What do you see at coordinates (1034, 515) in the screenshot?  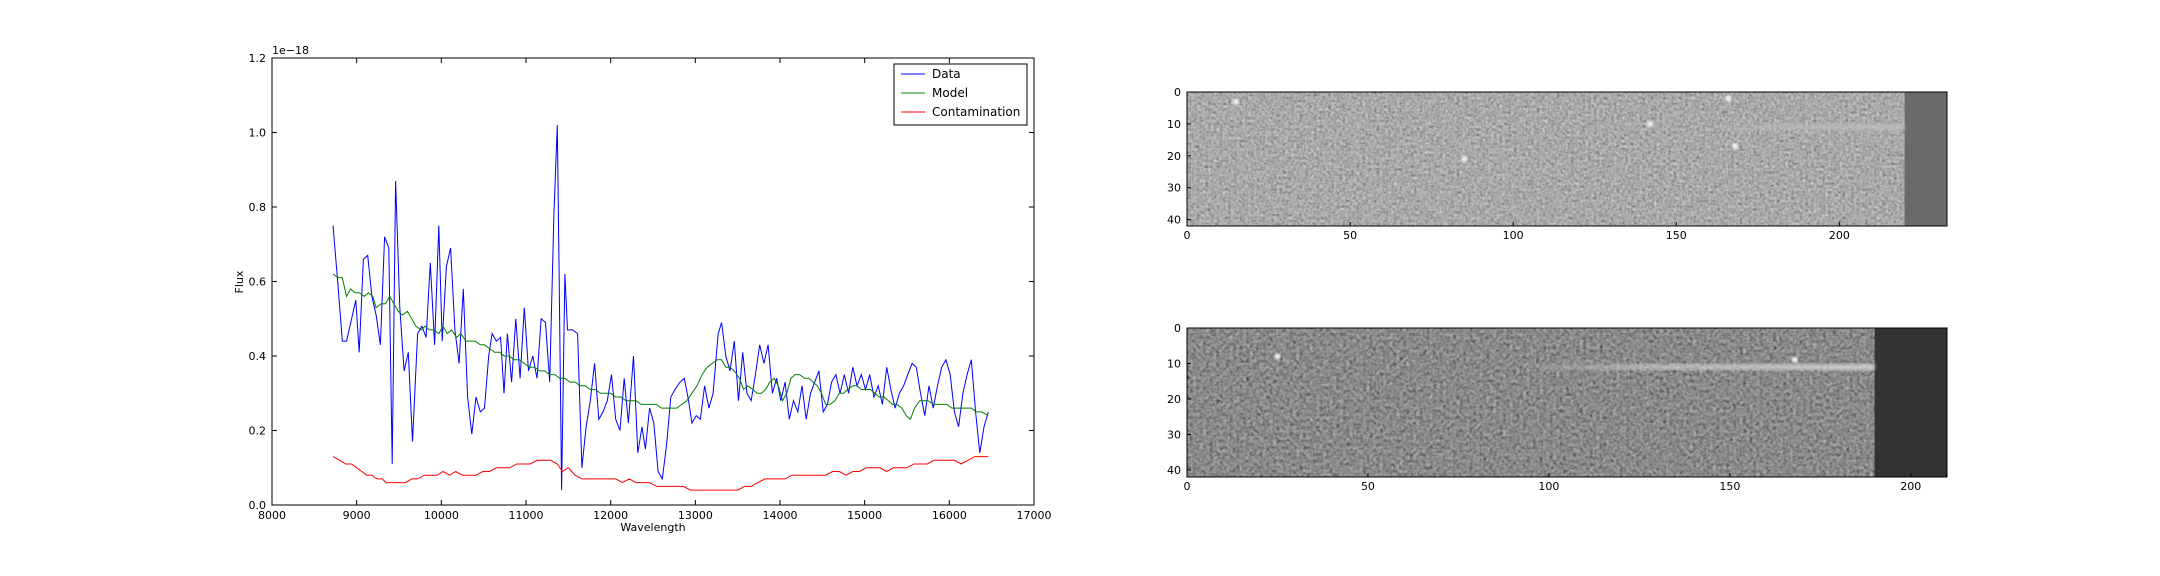 I see `x-tick-label: 17000` at bounding box center [1034, 515].